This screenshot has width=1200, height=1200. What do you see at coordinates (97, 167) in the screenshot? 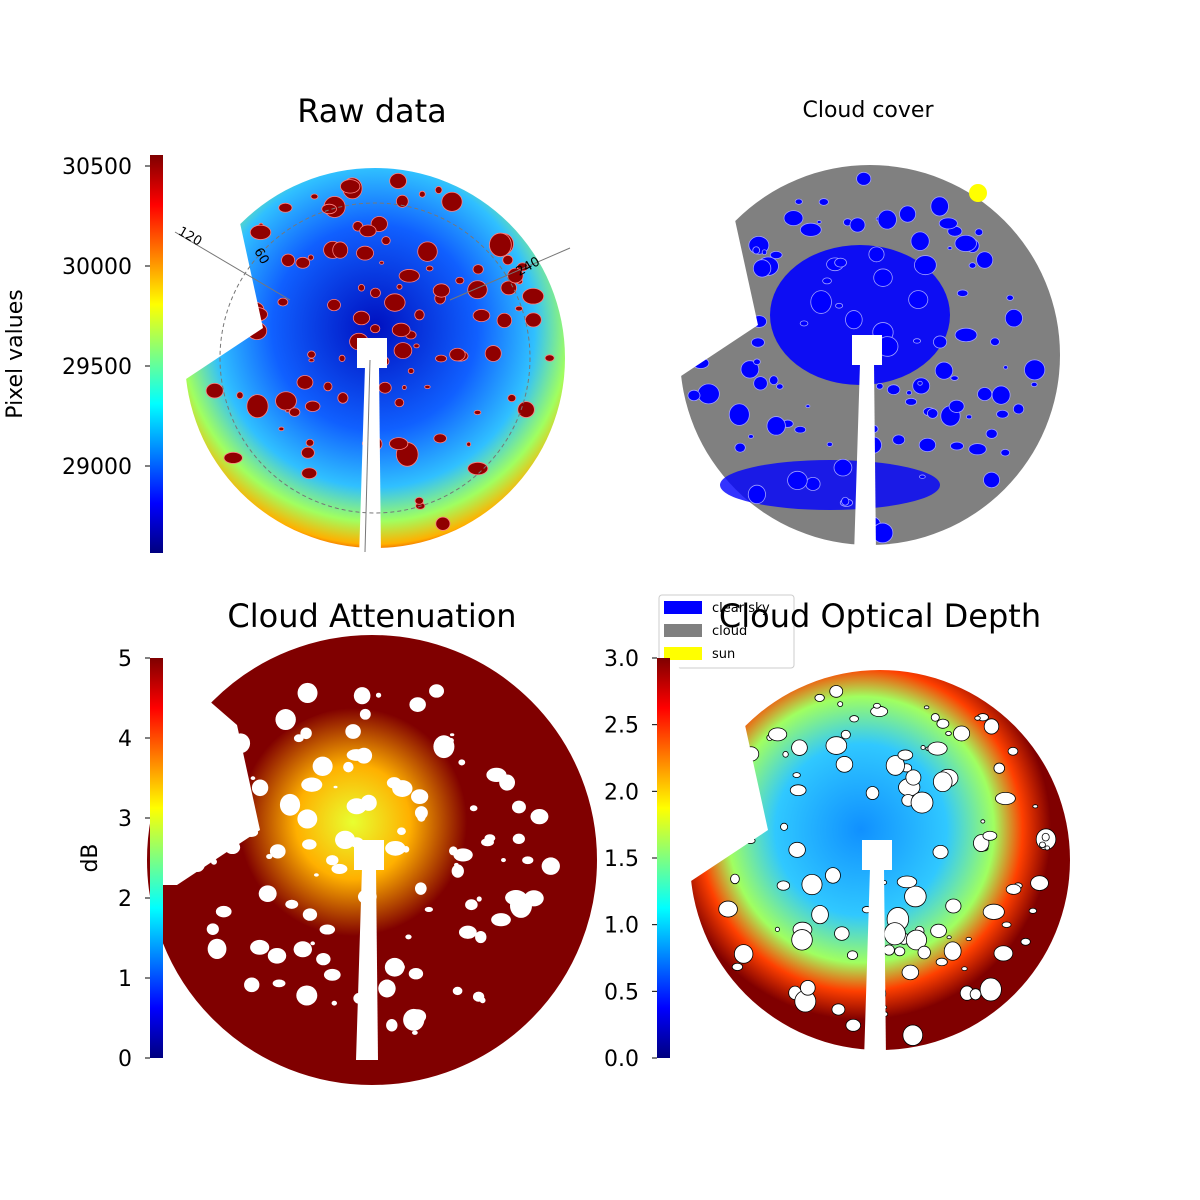
I see `colorbar-tick-label: 30500` at bounding box center [97, 167].